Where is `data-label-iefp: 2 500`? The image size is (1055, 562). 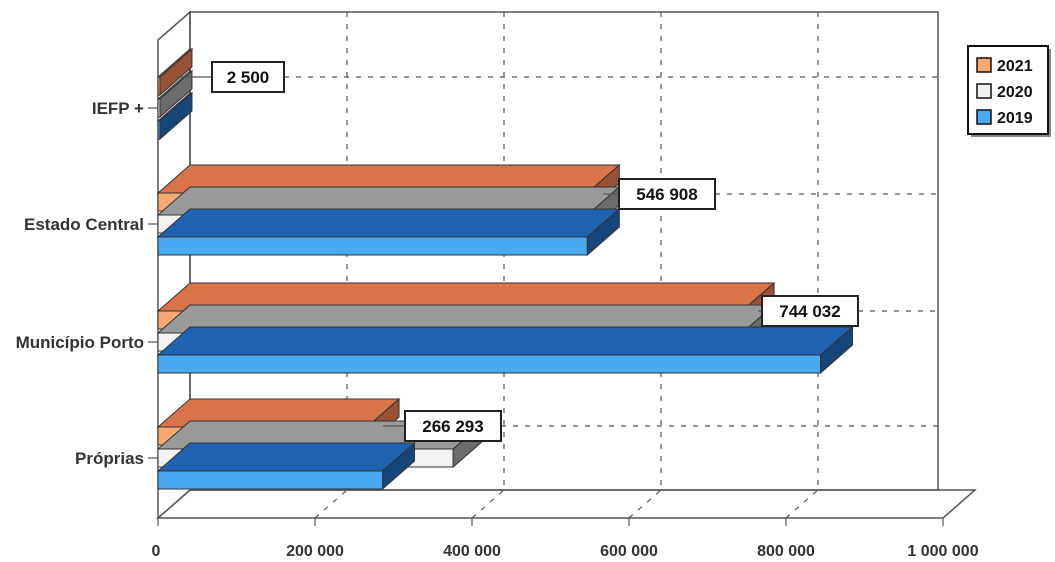
data-label-iefp: 2 500 is located at coordinates (248, 77).